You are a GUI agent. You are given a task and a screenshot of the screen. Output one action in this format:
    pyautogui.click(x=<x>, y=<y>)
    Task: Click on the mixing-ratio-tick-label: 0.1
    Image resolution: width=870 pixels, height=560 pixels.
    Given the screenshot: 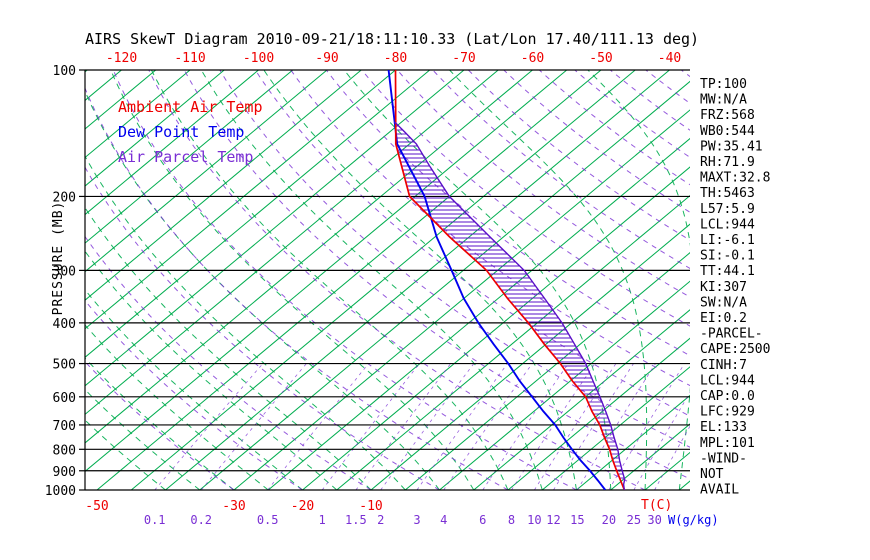 What is the action you would take?
    pyautogui.click(x=155, y=520)
    